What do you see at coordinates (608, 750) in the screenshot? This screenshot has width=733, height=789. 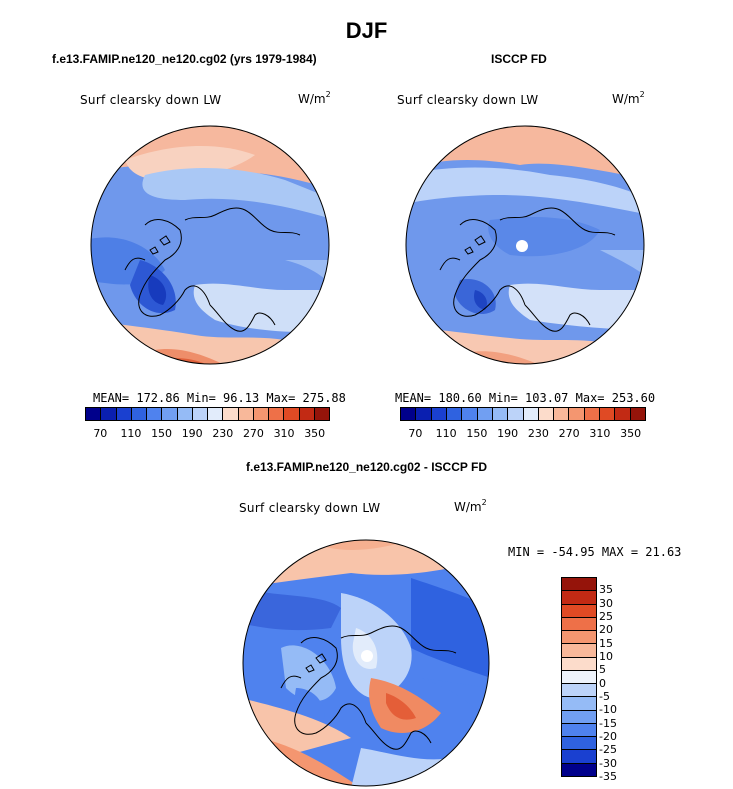 I see `colorbar-tick-label: -25` at bounding box center [608, 750].